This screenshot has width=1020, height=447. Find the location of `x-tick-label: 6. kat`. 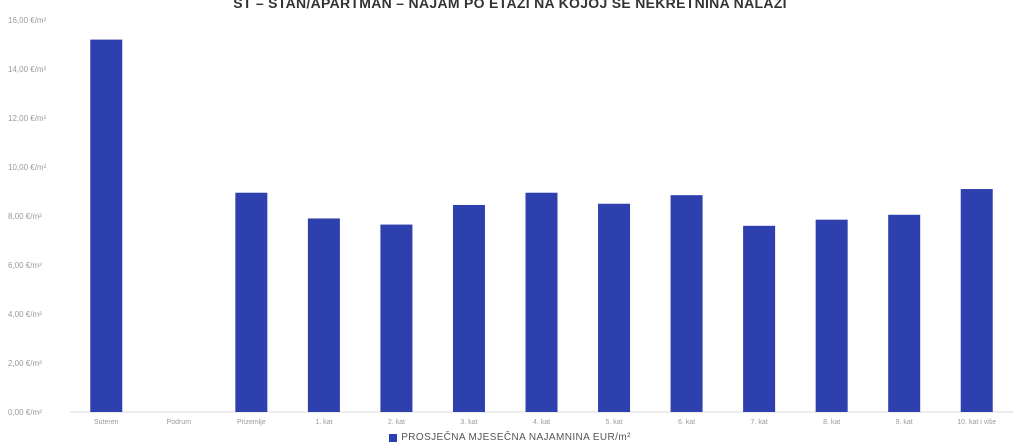

x-tick-label: 6. kat is located at coordinates (686, 422).